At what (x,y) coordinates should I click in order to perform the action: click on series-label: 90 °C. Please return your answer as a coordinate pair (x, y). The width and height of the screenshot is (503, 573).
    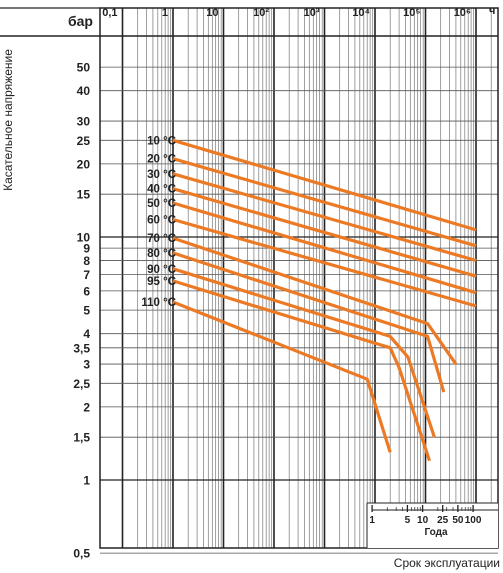
    Looking at the image, I should click on (161, 270).